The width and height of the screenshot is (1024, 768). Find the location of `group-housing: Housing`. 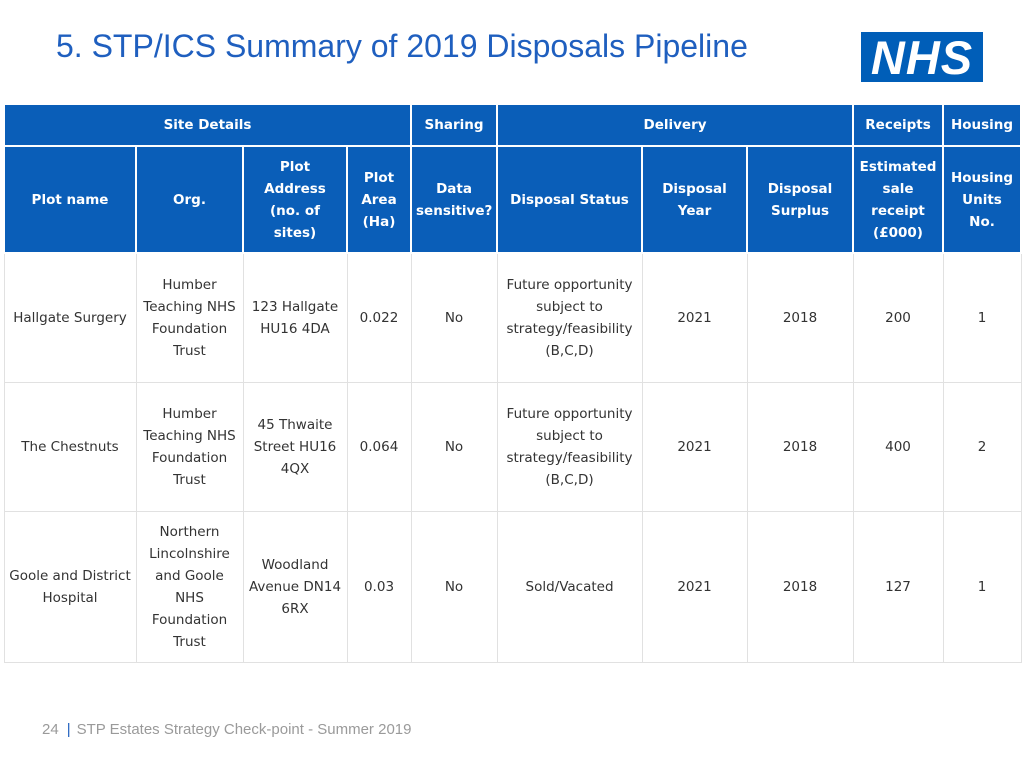

group-housing: Housing is located at coordinates (982, 125).